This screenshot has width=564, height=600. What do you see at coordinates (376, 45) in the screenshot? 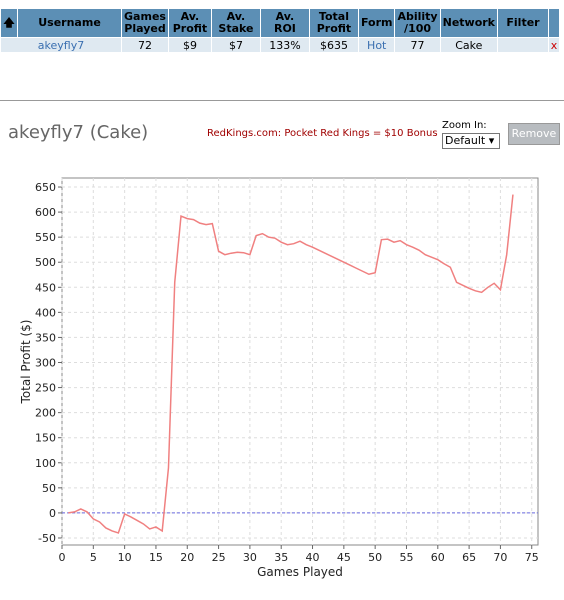
I see `cell: Hot` at bounding box center [376, 45].